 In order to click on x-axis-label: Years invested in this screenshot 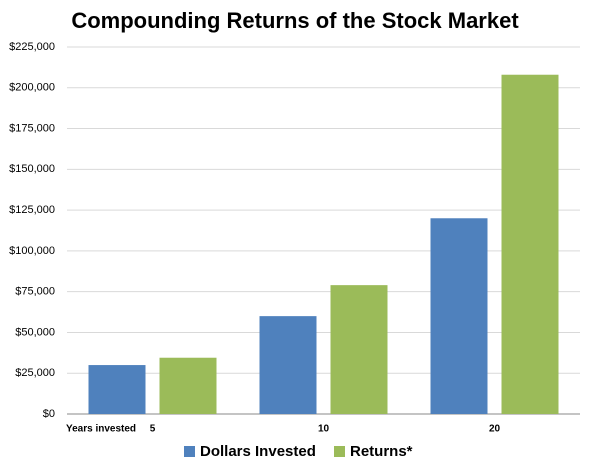, I will do `click(101, 429)`.